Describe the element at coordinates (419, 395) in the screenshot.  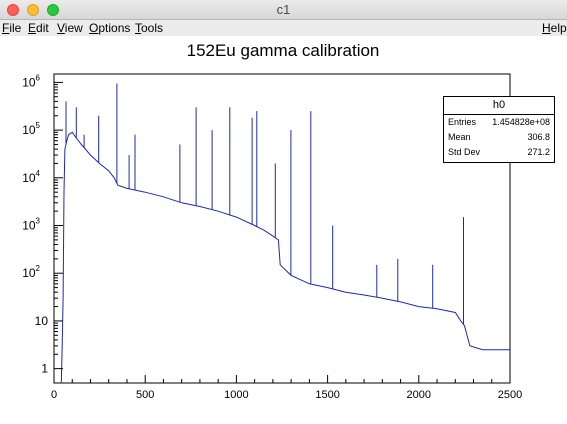
I see `x-tick-label: 2000` at that location.